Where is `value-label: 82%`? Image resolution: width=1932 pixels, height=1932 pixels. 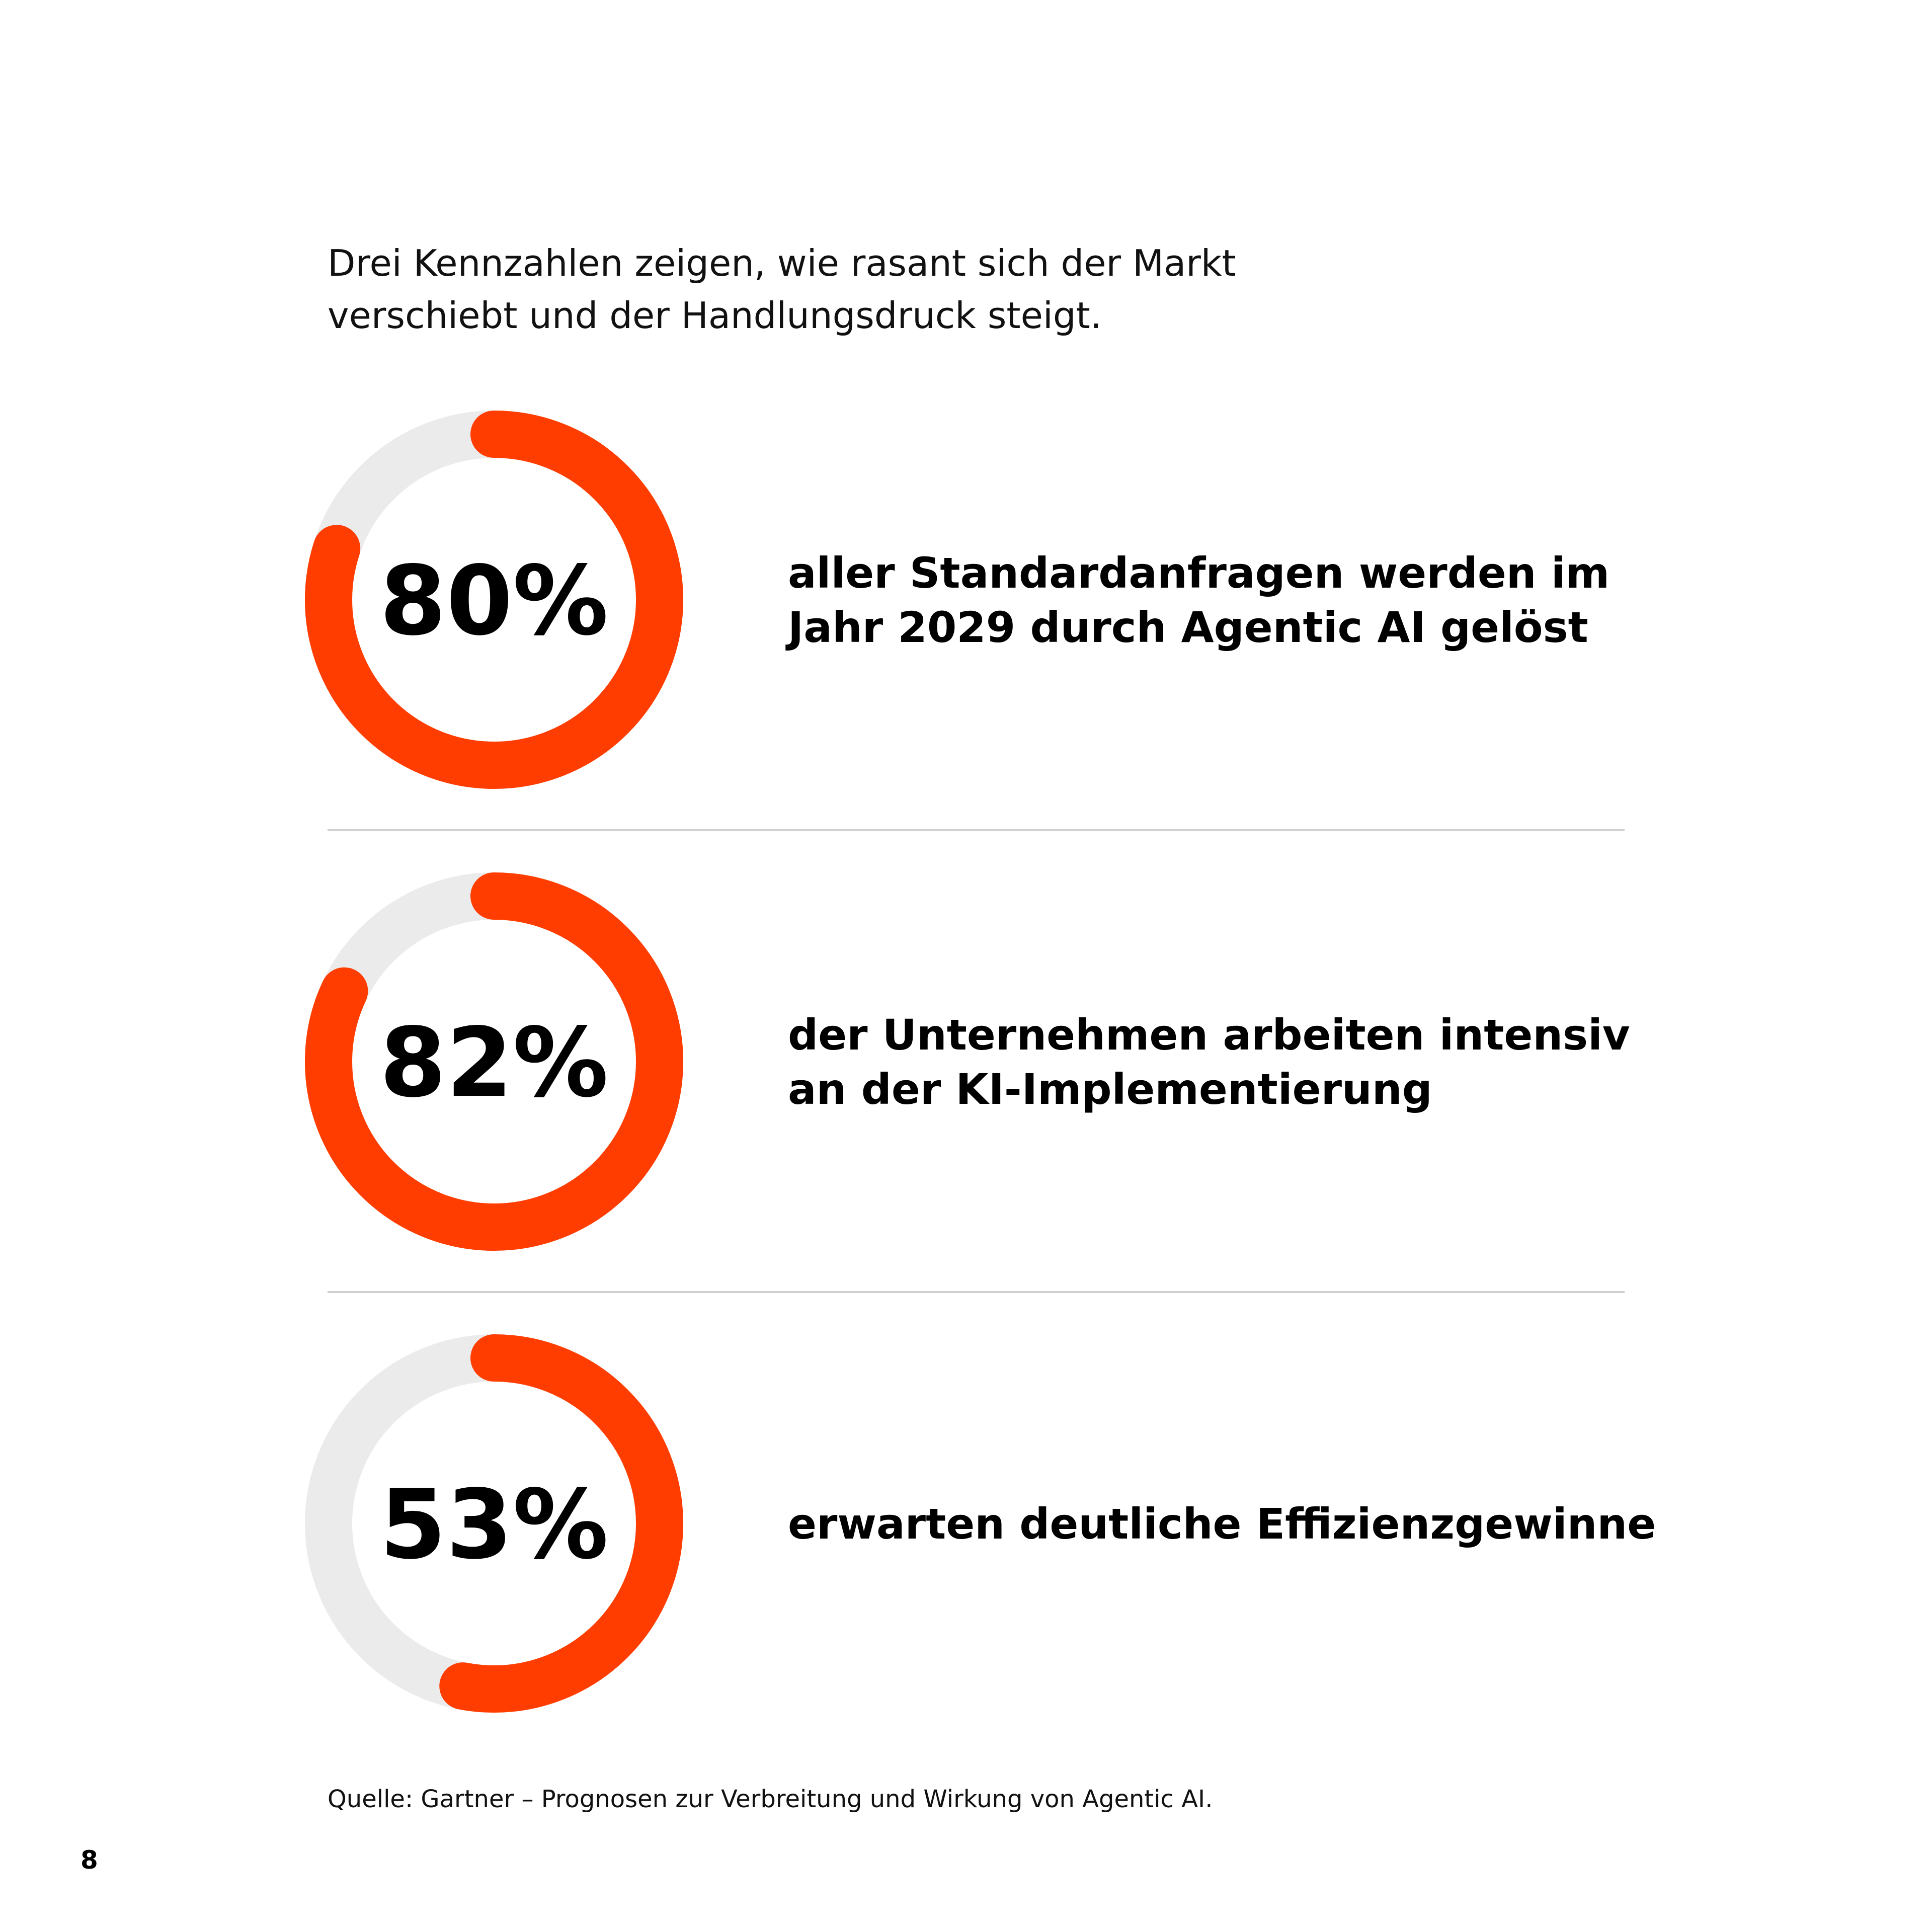
value-label: 82% is located at coordinates (495, 1062).